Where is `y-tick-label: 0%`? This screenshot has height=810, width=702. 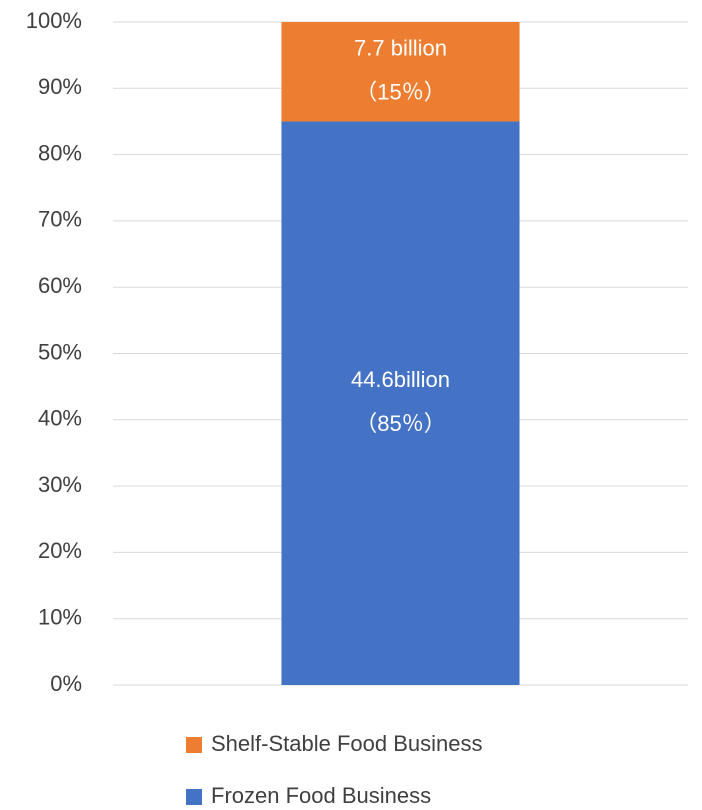
y-tick-label: 0% is located at coordinates (66, 683).